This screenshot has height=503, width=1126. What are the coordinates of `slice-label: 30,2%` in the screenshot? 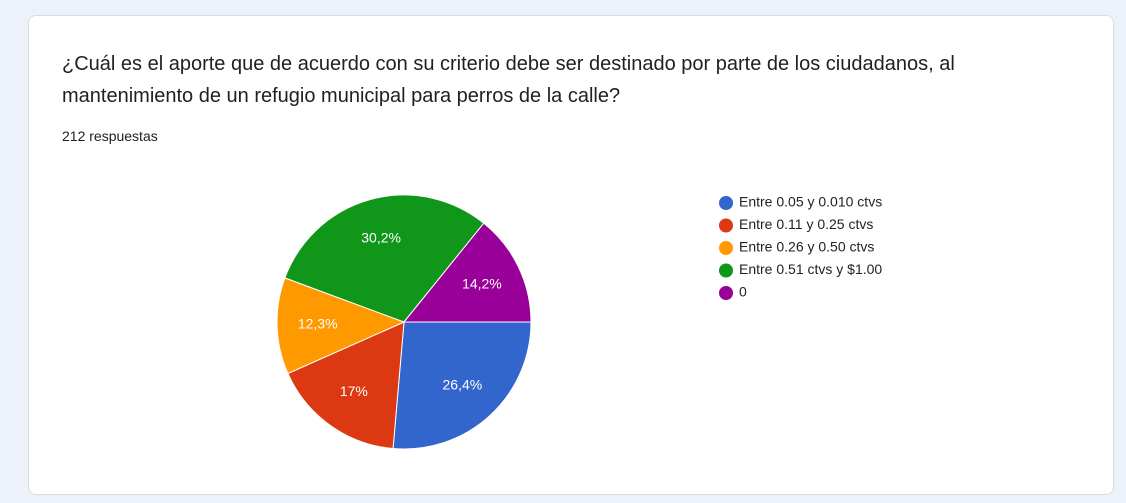 It's located at (381, 237).